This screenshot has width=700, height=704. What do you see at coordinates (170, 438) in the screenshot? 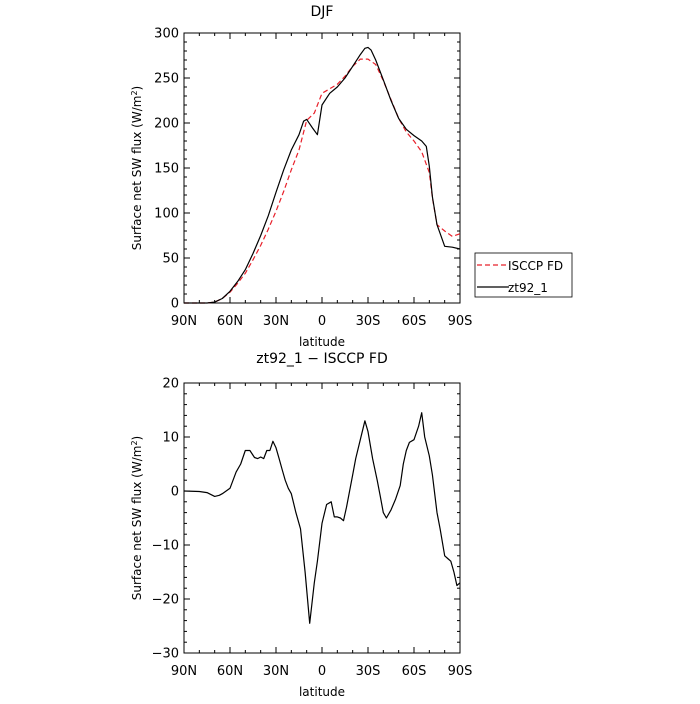
I see `y-tick-label: 10` at bounding box center [170, 438].